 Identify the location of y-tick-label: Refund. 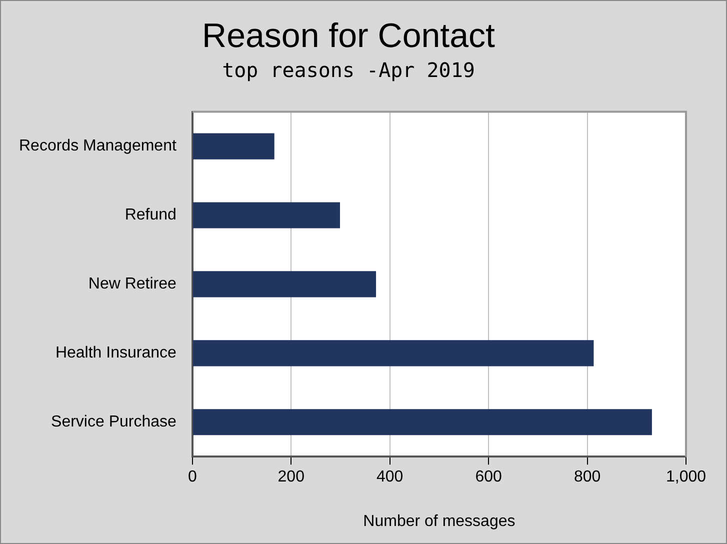
(150, 215).